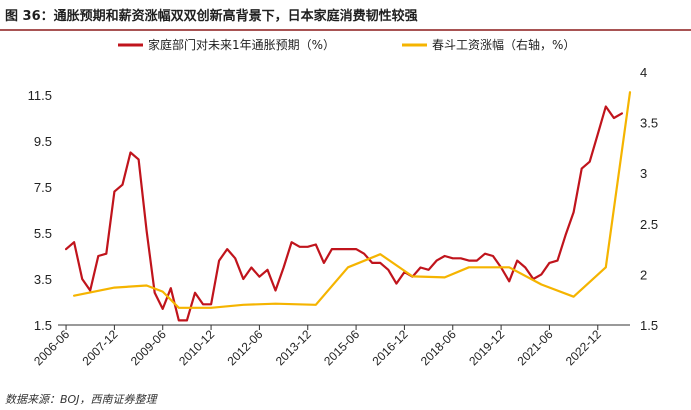 This screenshot has width=691, height=410. Describe the element at coordinates (244, 347) in the screenshot. I see `x-tick-label: 2012-06` at that location.